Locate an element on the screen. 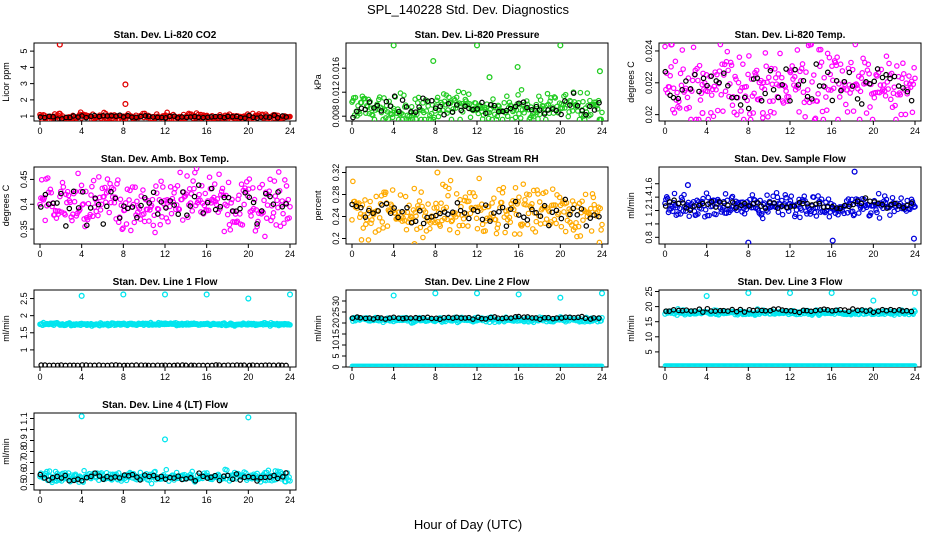  y-axis-label: ml/min is located at coordinates (6, 328).